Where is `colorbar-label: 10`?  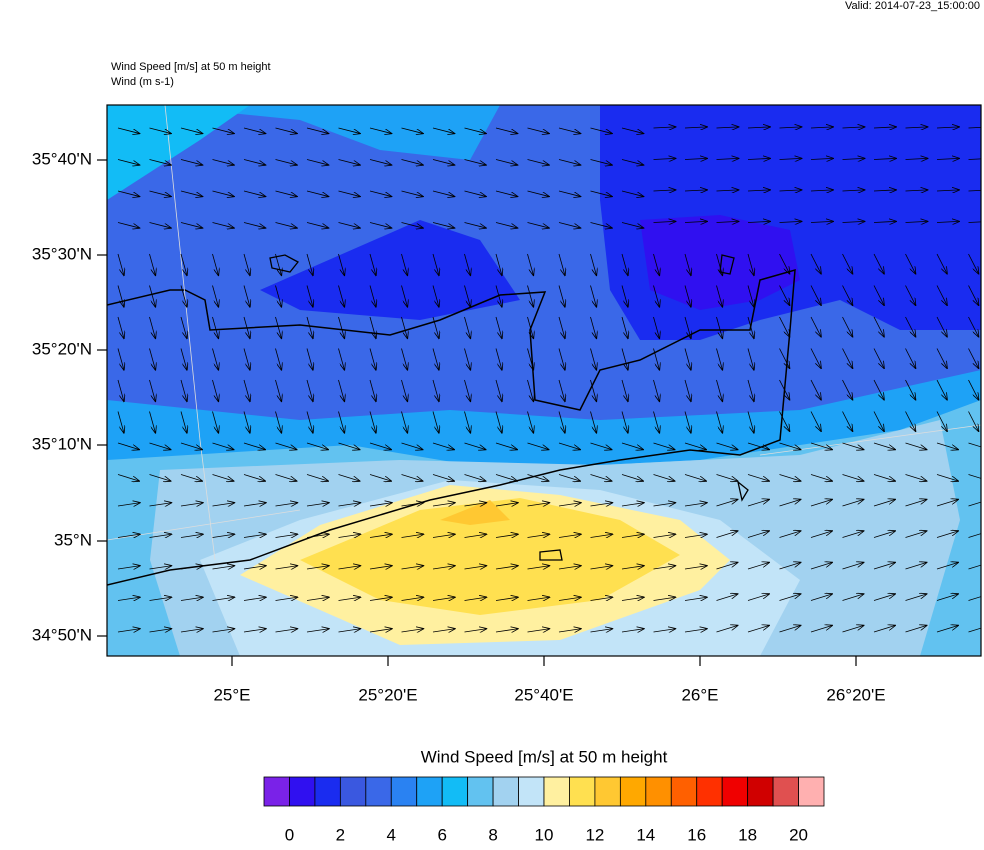
colorbar-label: 10 is located at coordinates (544, 834).